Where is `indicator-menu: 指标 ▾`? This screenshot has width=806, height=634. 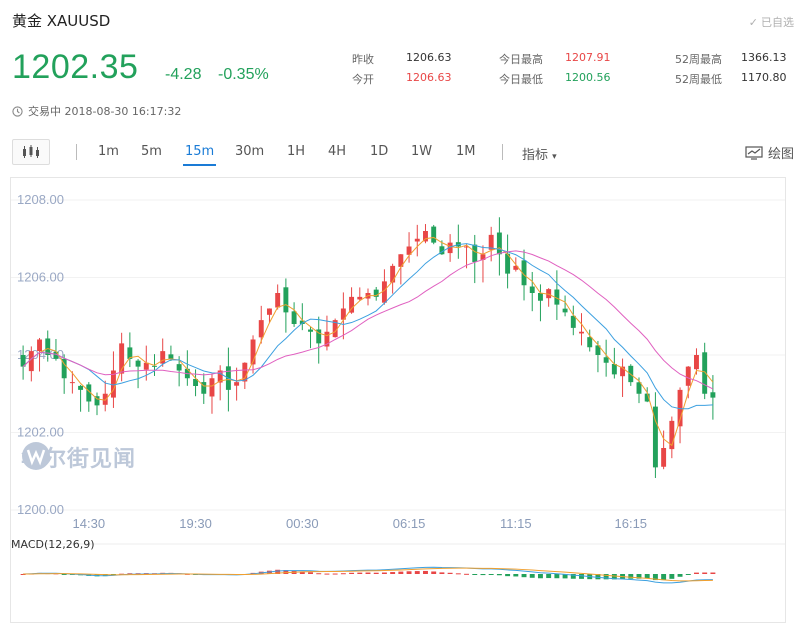 indicator-menu: 指标 ▾ is located at coordinates (539, 155).